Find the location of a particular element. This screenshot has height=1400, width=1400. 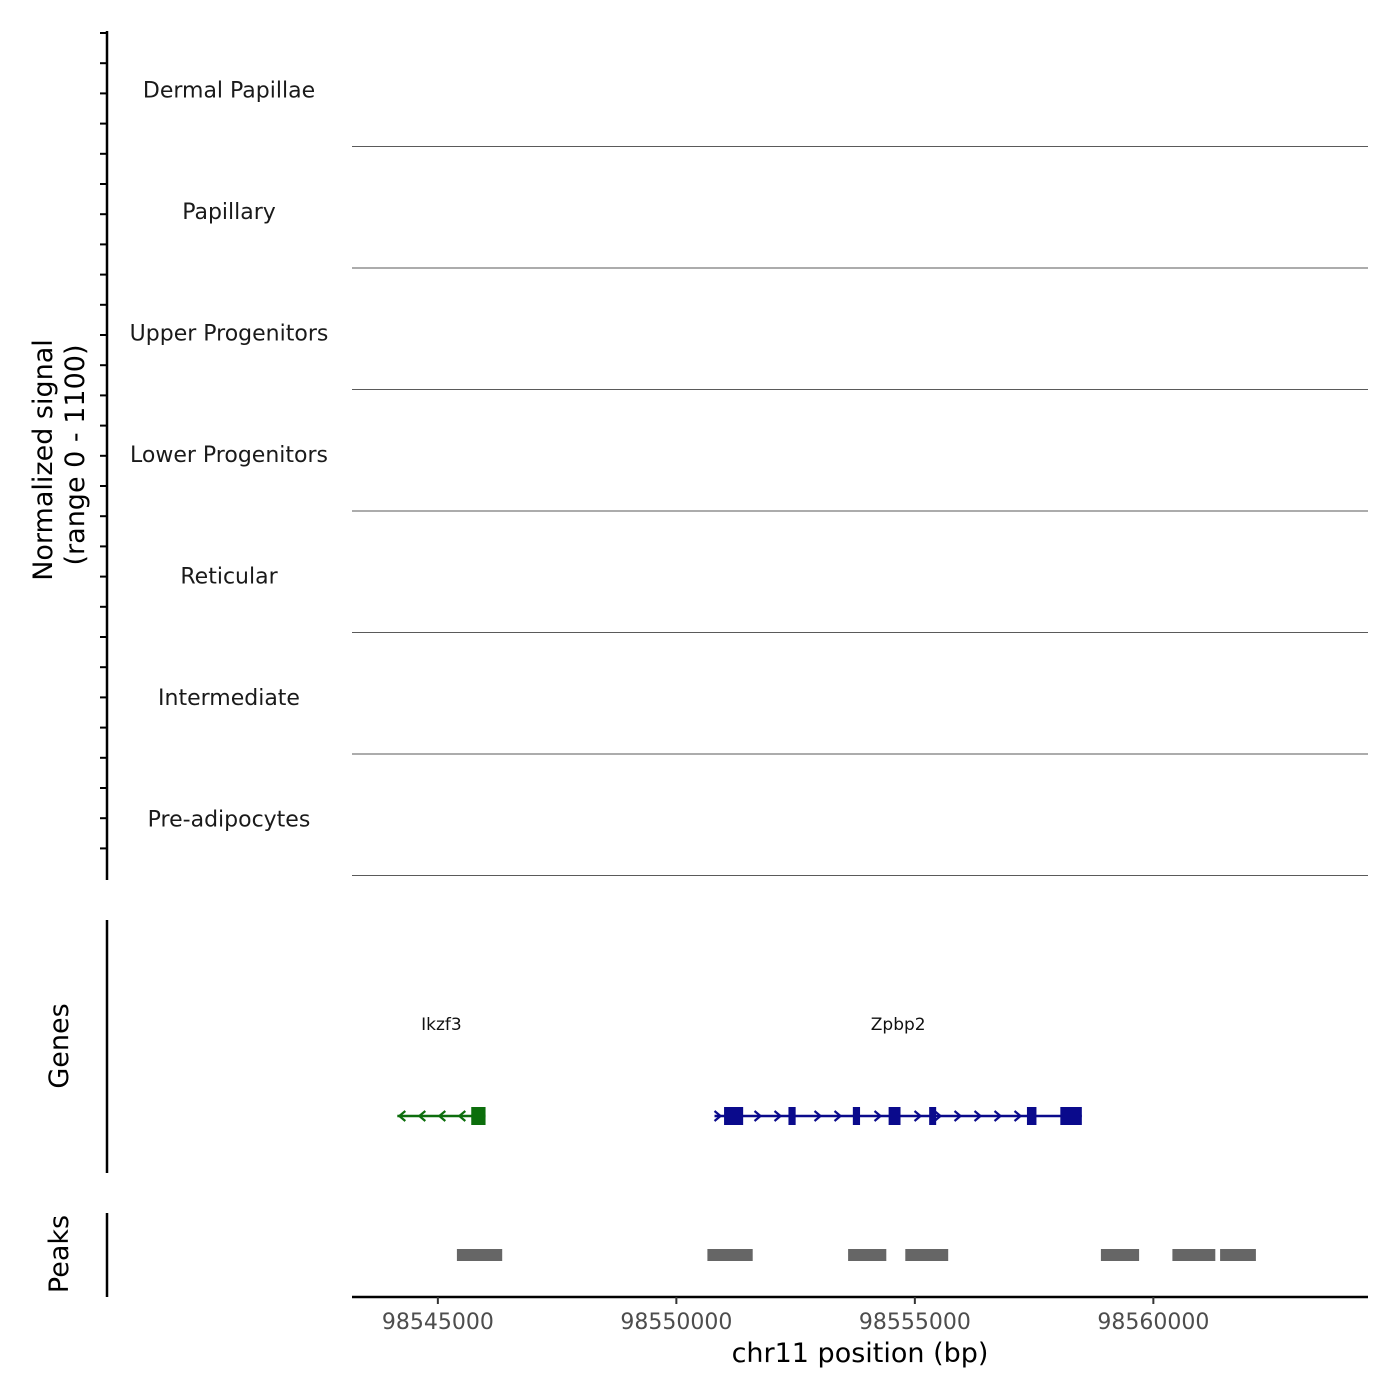

coverage-track-label: Papillary is located at coordinates (229, 212).